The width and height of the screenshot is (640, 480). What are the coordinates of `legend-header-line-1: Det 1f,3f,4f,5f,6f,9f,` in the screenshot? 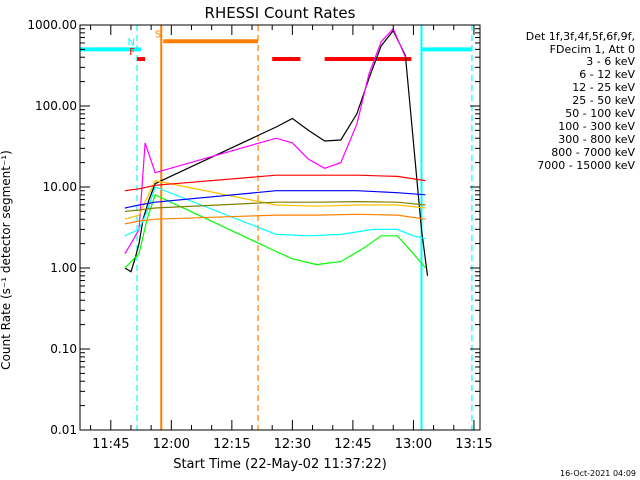 It's located at (580, 36).